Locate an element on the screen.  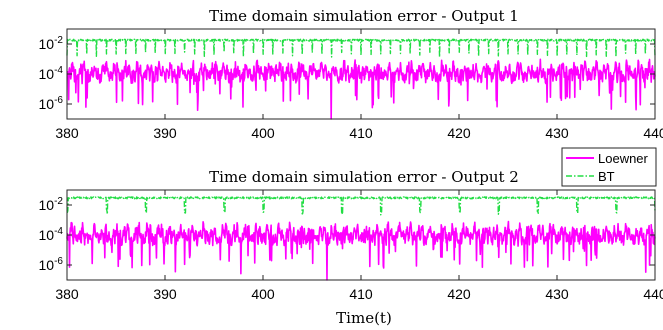
chart-title: Time domain simulation error - Output 1 is located at coordinates (364, 16).